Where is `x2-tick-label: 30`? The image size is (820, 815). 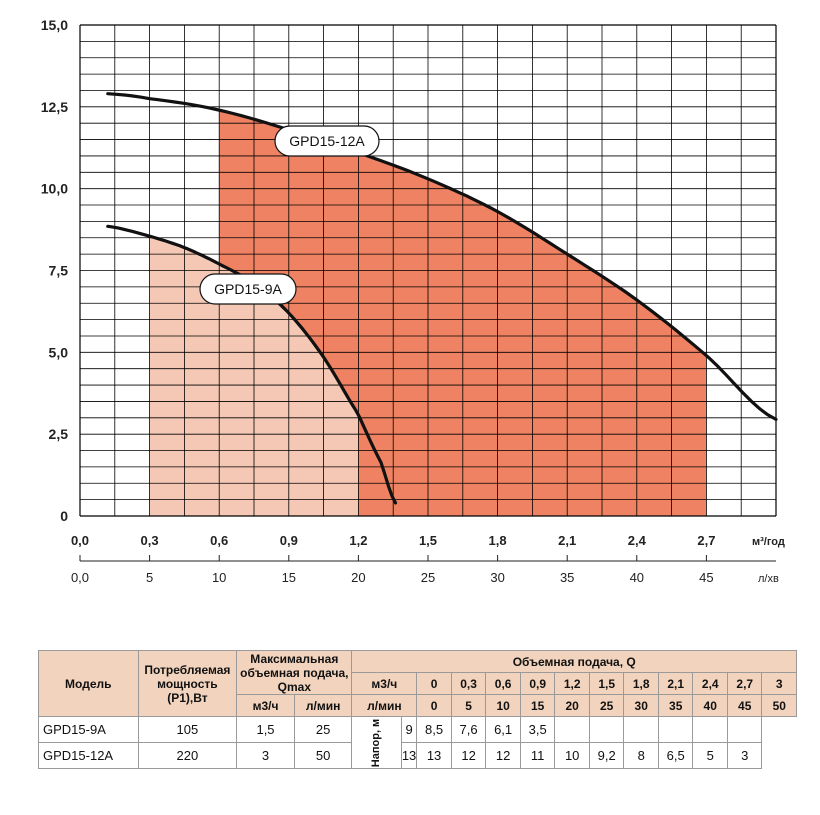
x2-tick-label: 30 is located at coordinates (497, 577).